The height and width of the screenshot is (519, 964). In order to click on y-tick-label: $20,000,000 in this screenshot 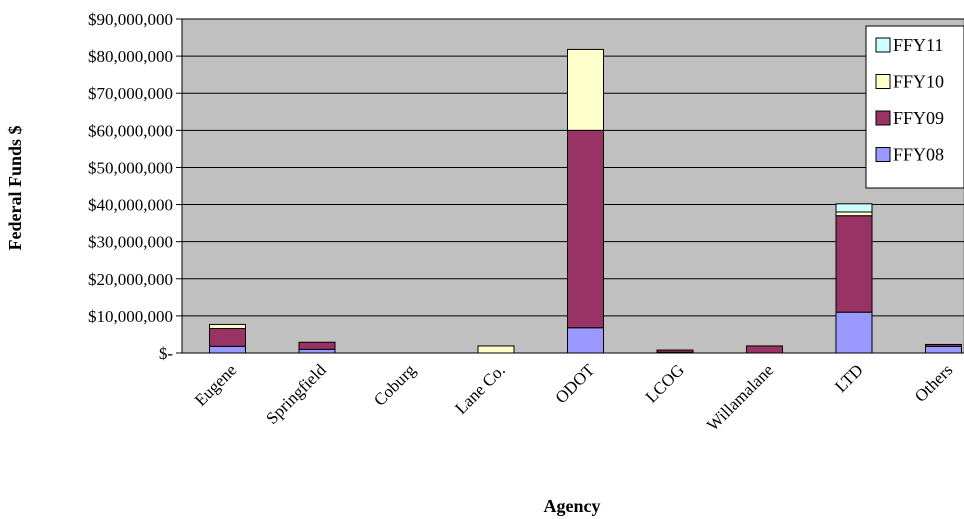, I will do `click(130, 279)`.